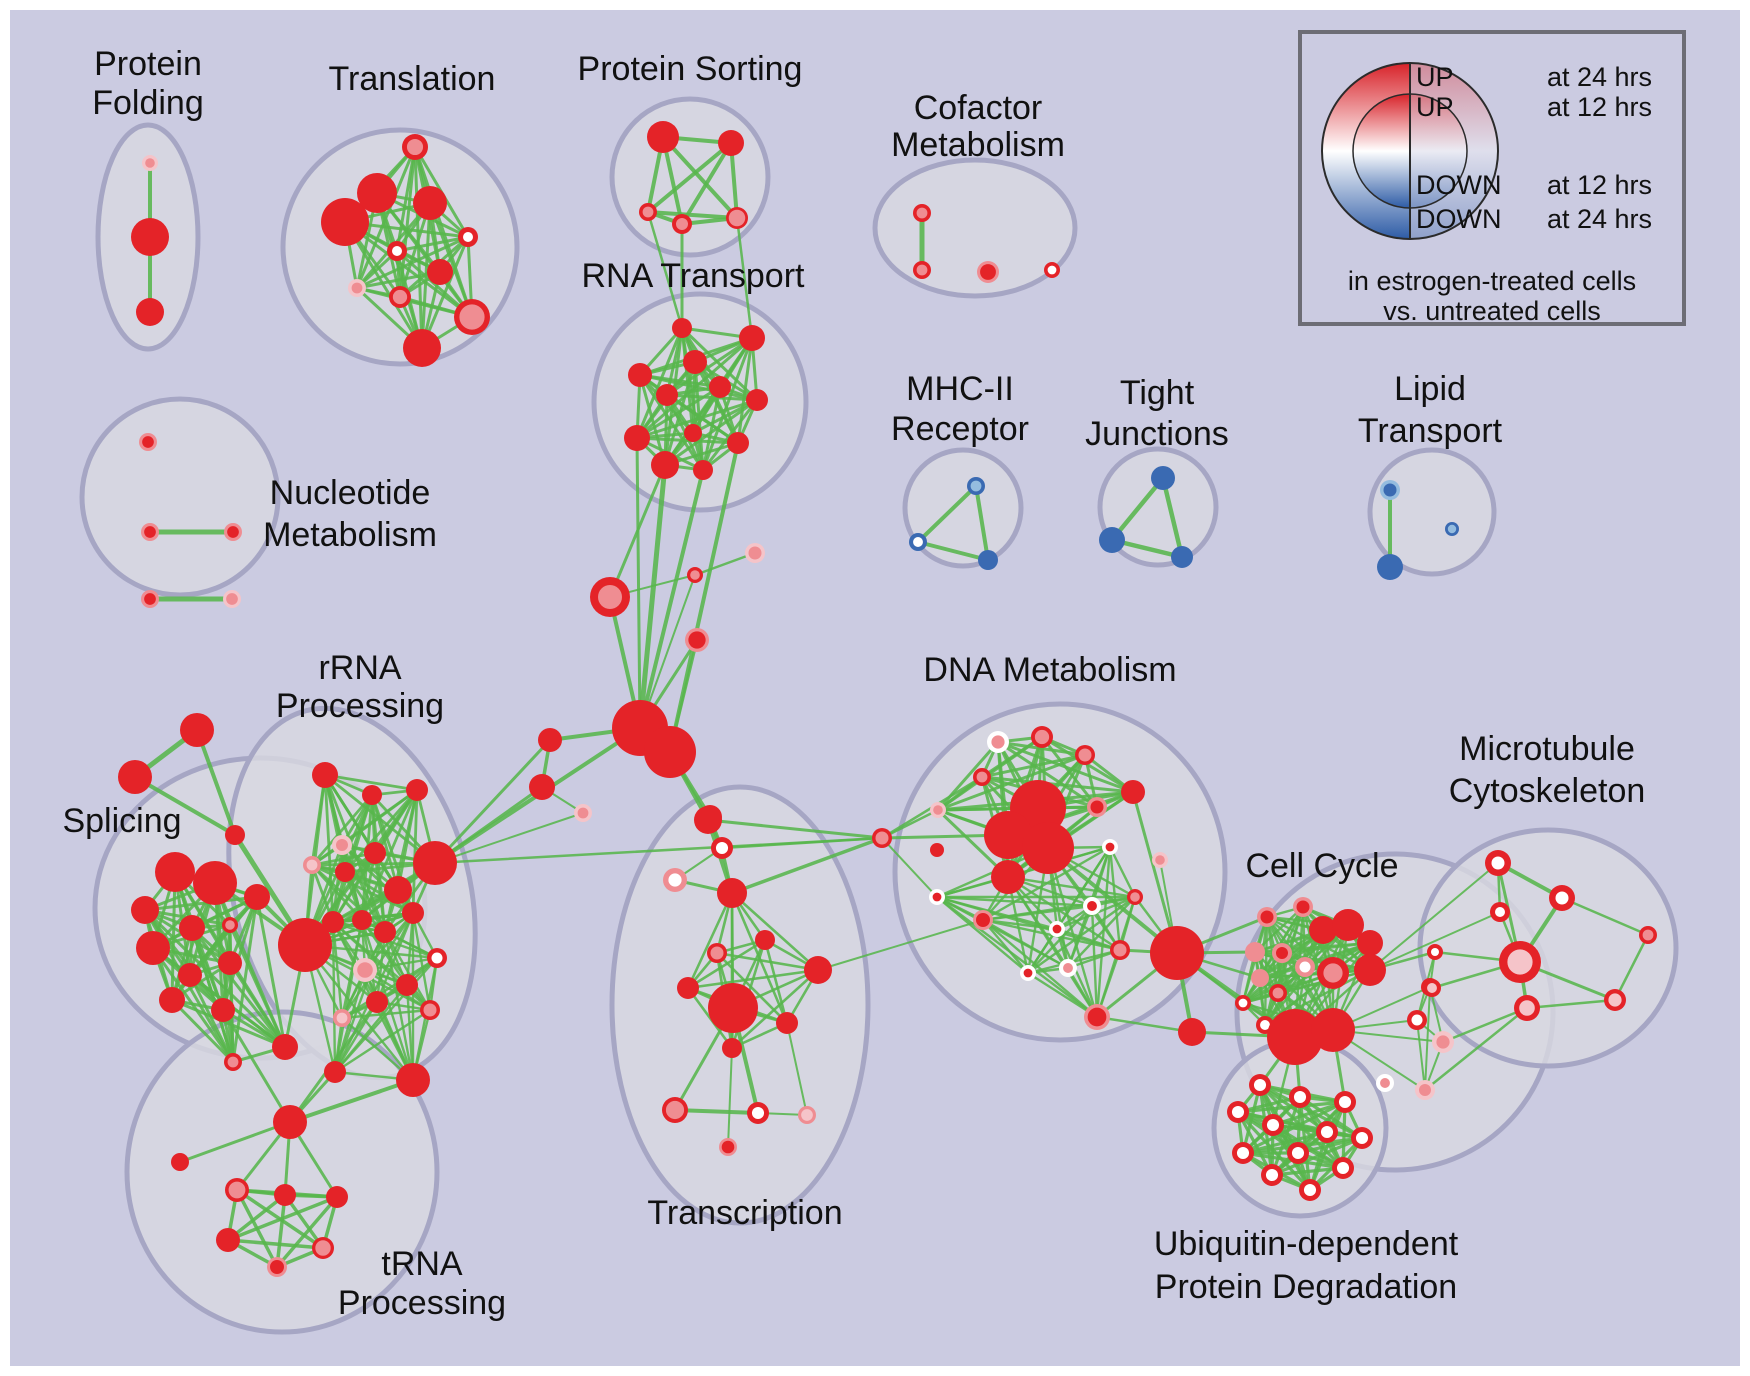 The width and height of the screenshot is (1750, 1376). I want to click on node-mt6, so click(1615, 1000).